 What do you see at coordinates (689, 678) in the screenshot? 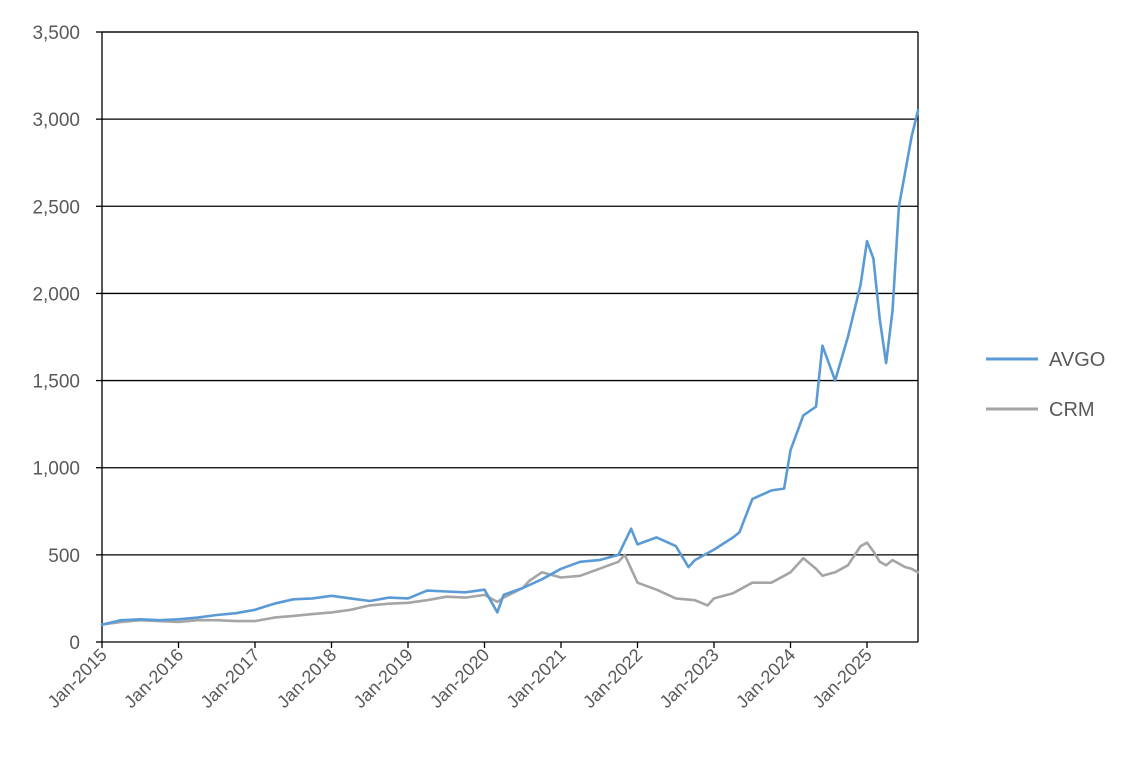
I see `x-tick-label: Jan-2023` at bounding box center [689, 678].